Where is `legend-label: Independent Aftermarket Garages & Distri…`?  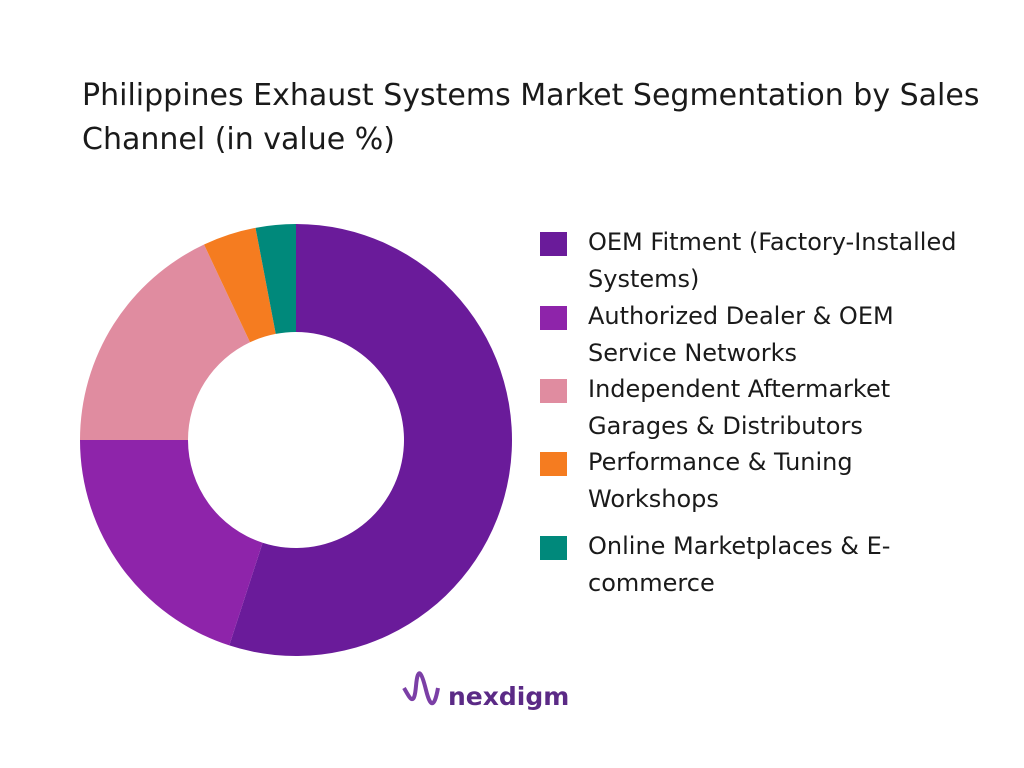
legend-label: Independent Aftermarket Garages & Distri… is located at coordinates (739, 407).